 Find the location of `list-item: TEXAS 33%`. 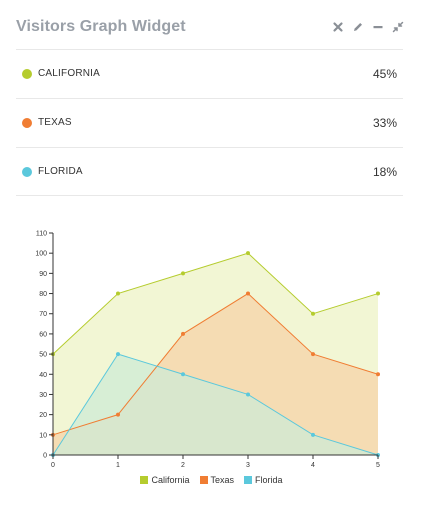

list-item: TEXAS 33% is located at coordinates (209, 122).